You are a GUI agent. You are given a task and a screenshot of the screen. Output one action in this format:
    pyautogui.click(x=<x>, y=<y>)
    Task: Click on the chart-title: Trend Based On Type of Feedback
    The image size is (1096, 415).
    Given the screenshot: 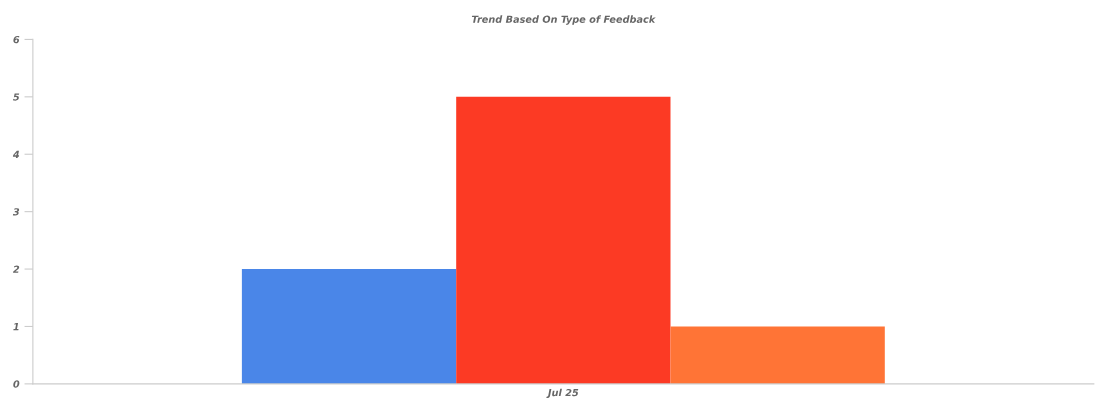 What is the action you would take?
    pyautogui.click(x=563, y=20)
    